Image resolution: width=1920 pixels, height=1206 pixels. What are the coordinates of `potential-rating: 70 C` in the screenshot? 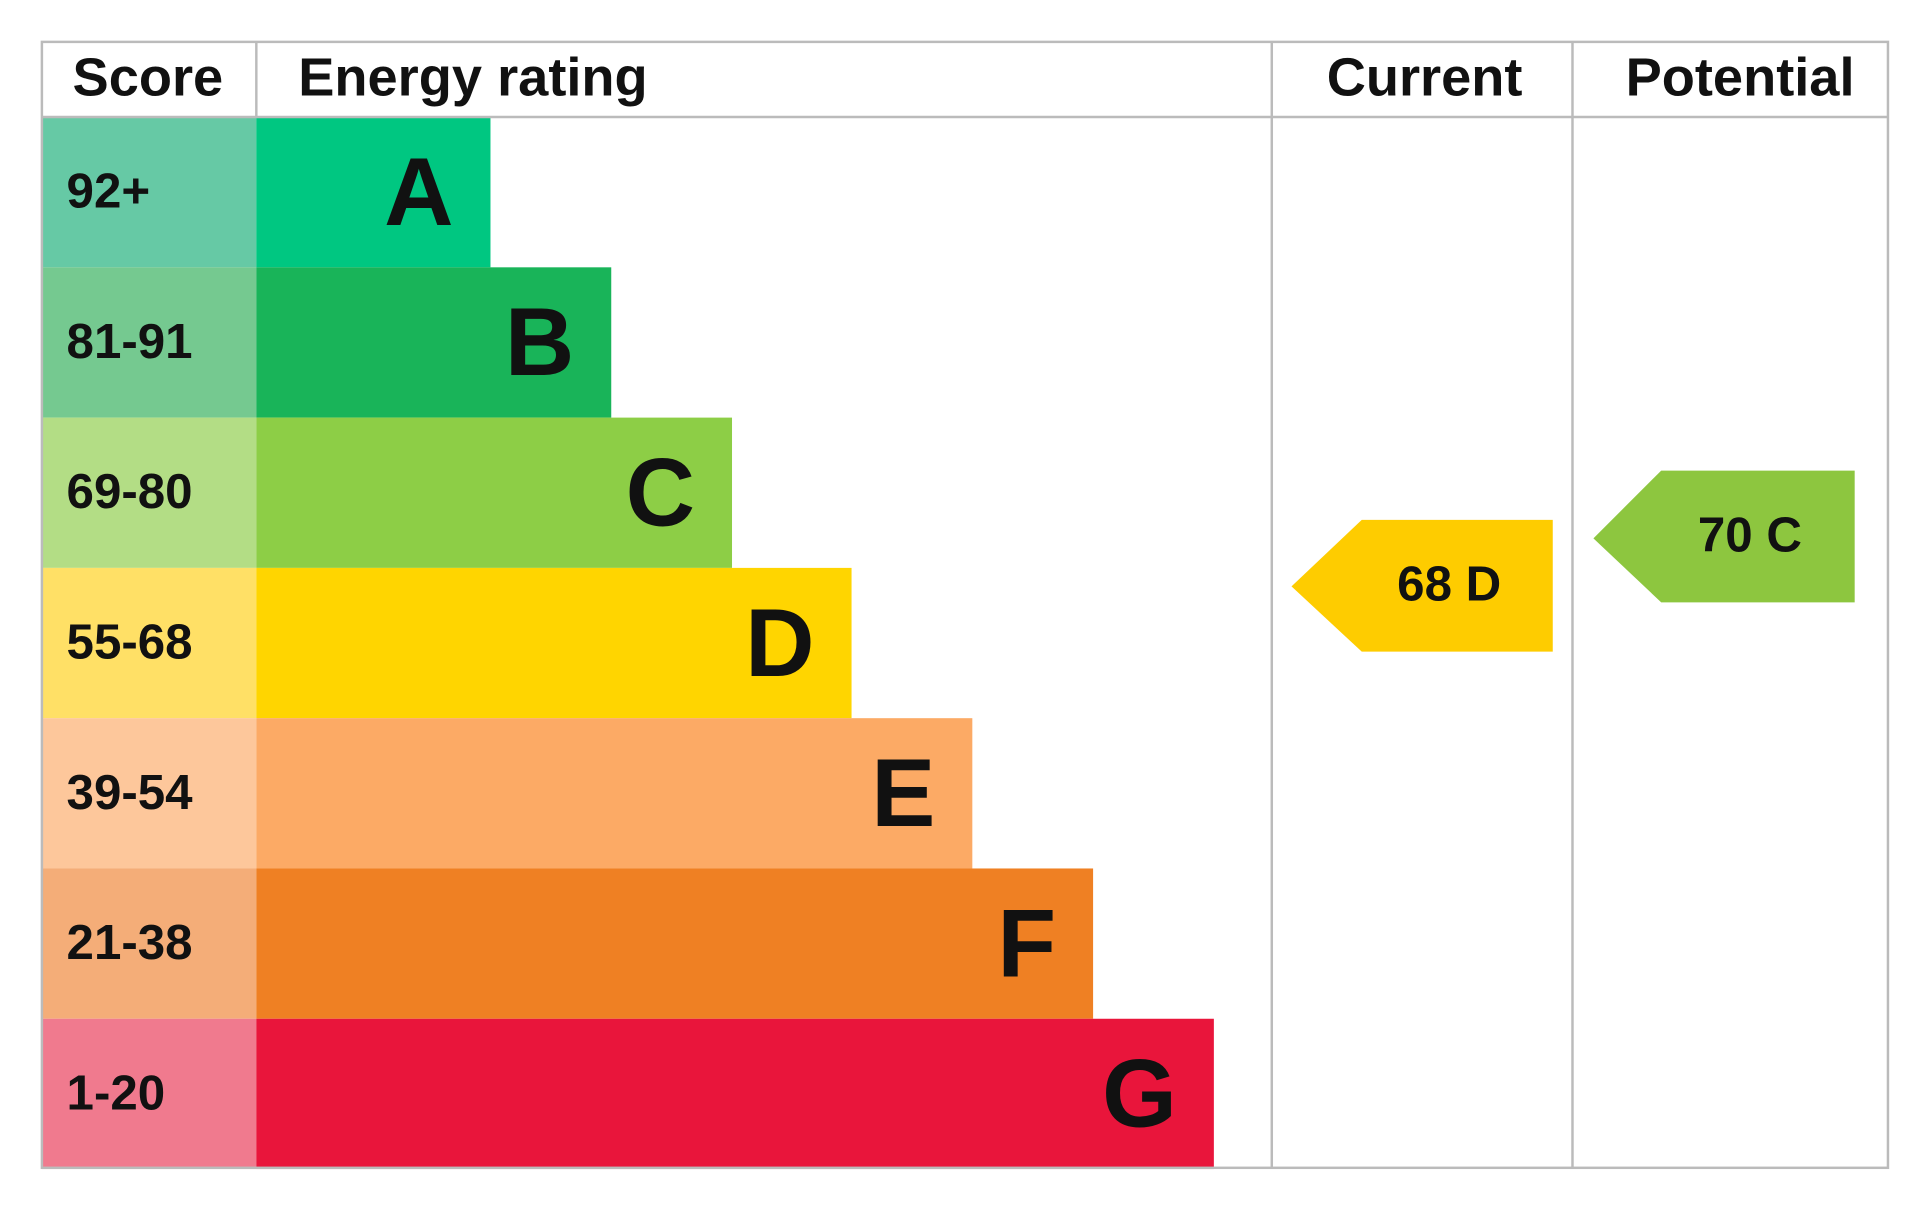 It's located at (1724, 536).